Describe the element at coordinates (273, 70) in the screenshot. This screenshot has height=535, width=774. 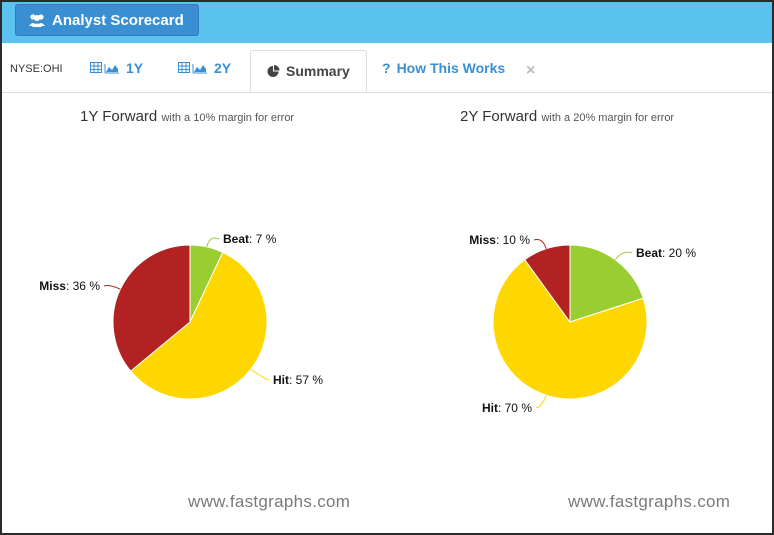
I see `pie-chart-icon` at that location.